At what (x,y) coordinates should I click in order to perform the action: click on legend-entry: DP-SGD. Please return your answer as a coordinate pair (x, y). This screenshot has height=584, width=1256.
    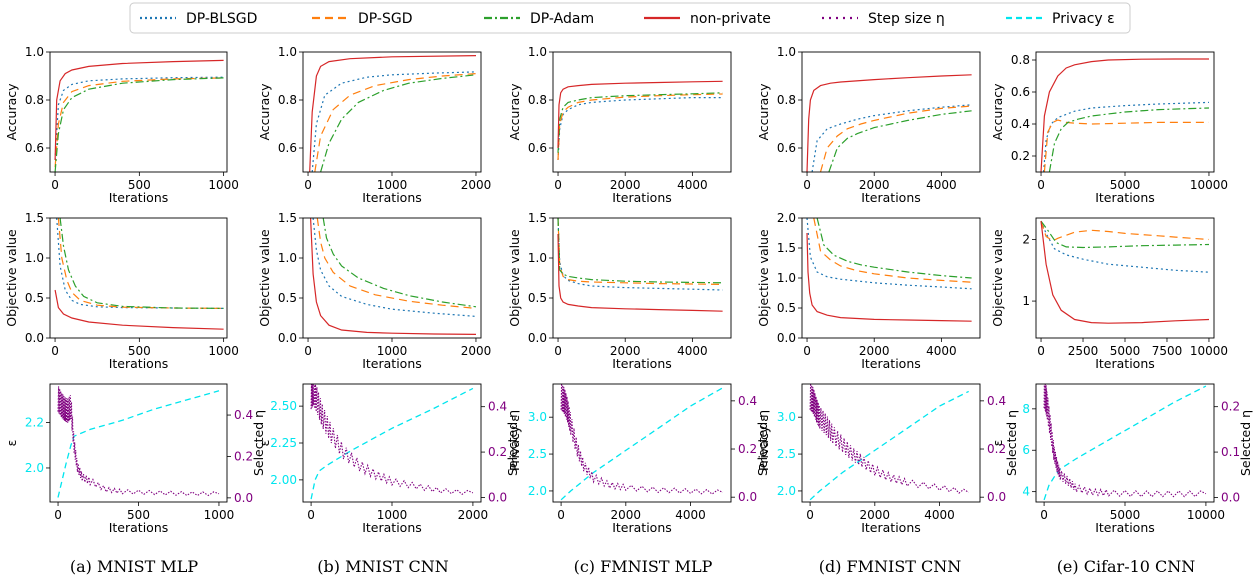
    Looking at the image, I should click on (362, 19).